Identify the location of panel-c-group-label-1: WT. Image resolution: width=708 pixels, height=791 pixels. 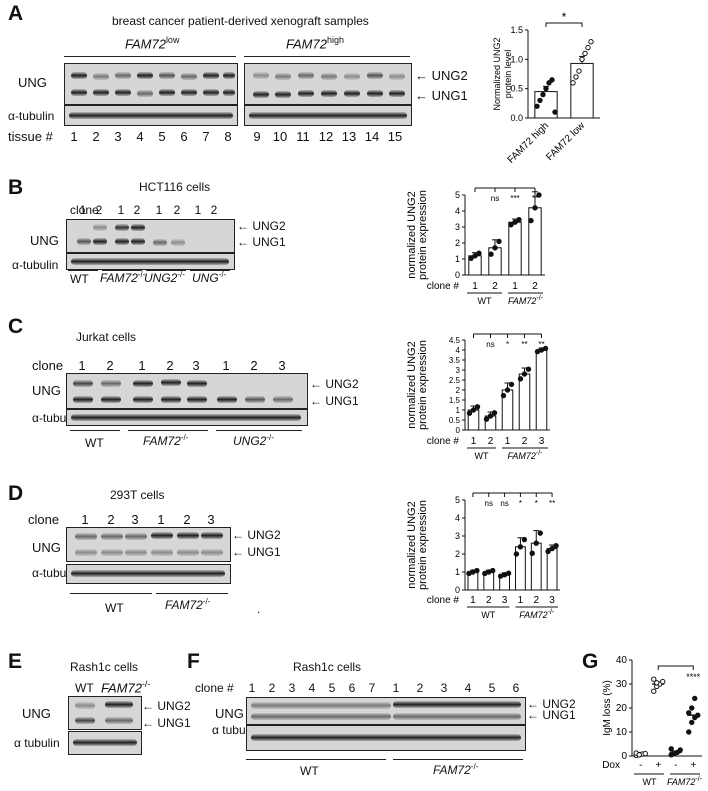
(94, 443).